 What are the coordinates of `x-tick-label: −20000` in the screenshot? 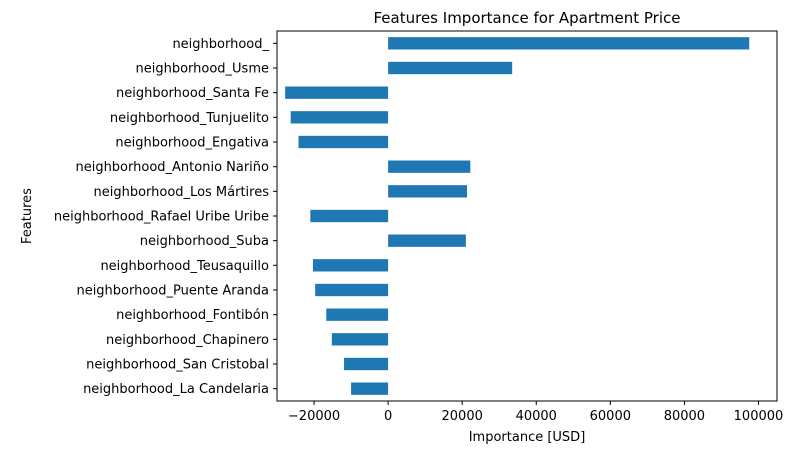 It's located at (314, 416).